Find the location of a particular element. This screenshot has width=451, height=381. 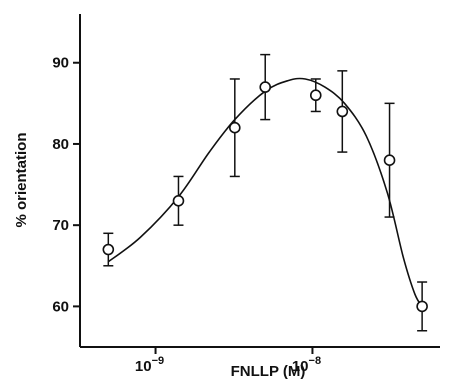

x-tick-label: 10⁻⁸ is located at coordinates (306, 365).